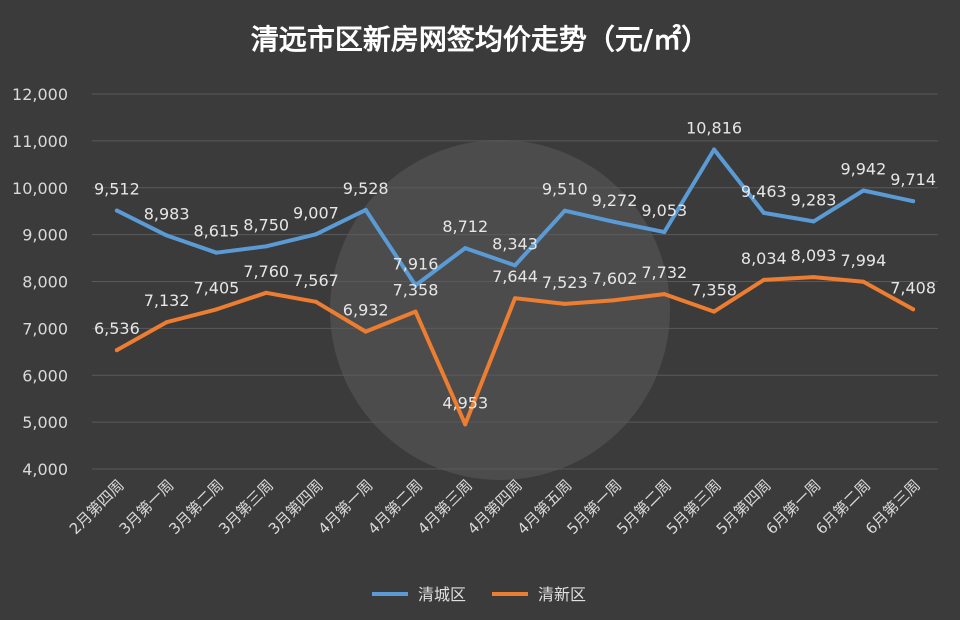 This screenshot has width=960, height=620. What do you see at coordinates (45, 469) in the screenshot?
I see `y-tick-label: 4,000` at bounding box center [45, 469].